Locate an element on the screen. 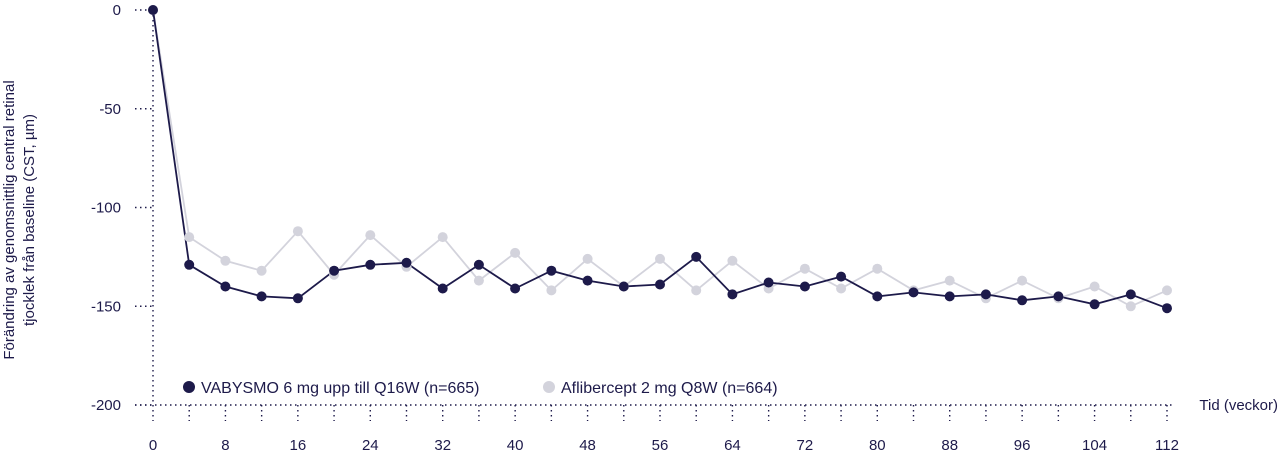  y-tick-label: -150 is located at coordinates (106, 306).